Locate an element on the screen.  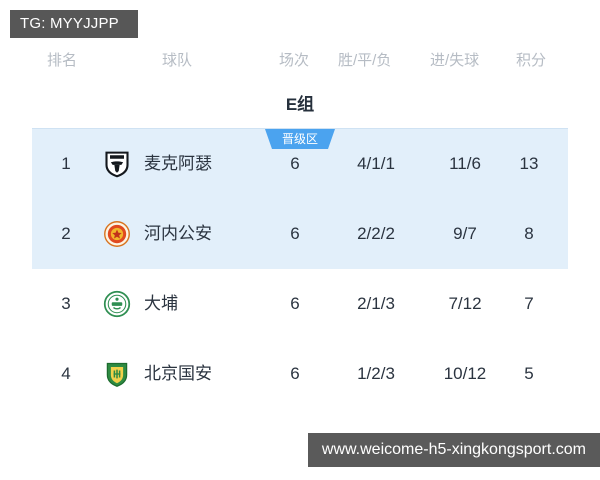
row-wdl: 1/2/3 is located at coordinates (376, 373).